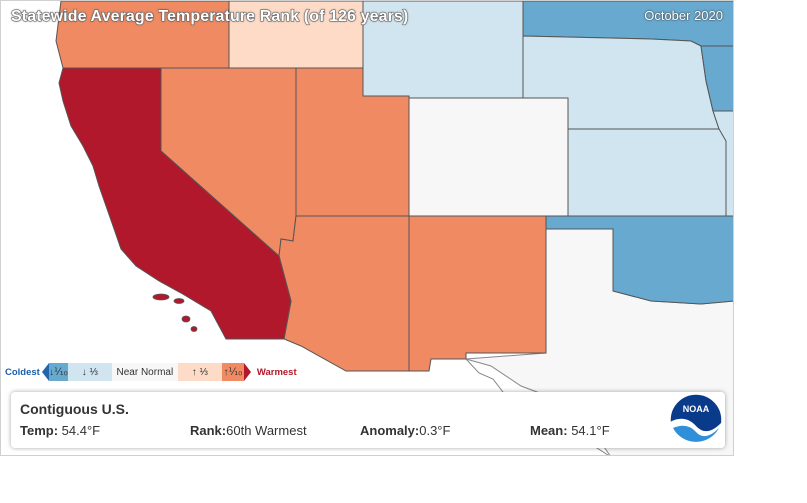 The height and width of the screenshot is (503, 807). What do you see at coordinates (74, 409) in the screenshot?
I see `region-title: Contiguous U.S.` at bounding box center [74, 409].